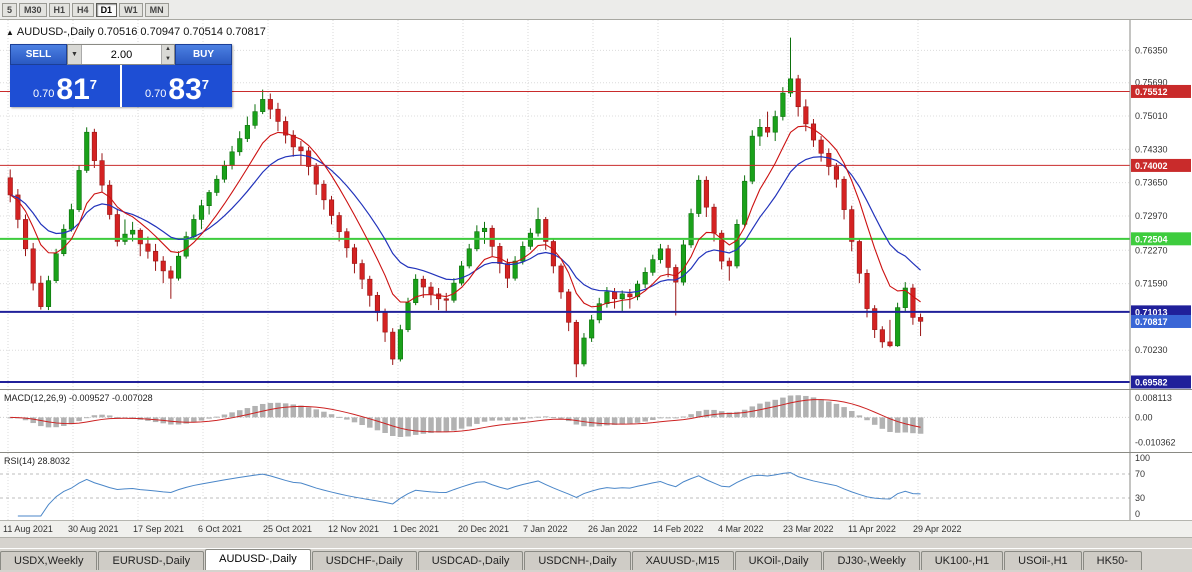  What do you see at coordinates (83, 9) in the screenshot?
I see `timeframe-button-h4: H4` at bounding box center [83, 9].